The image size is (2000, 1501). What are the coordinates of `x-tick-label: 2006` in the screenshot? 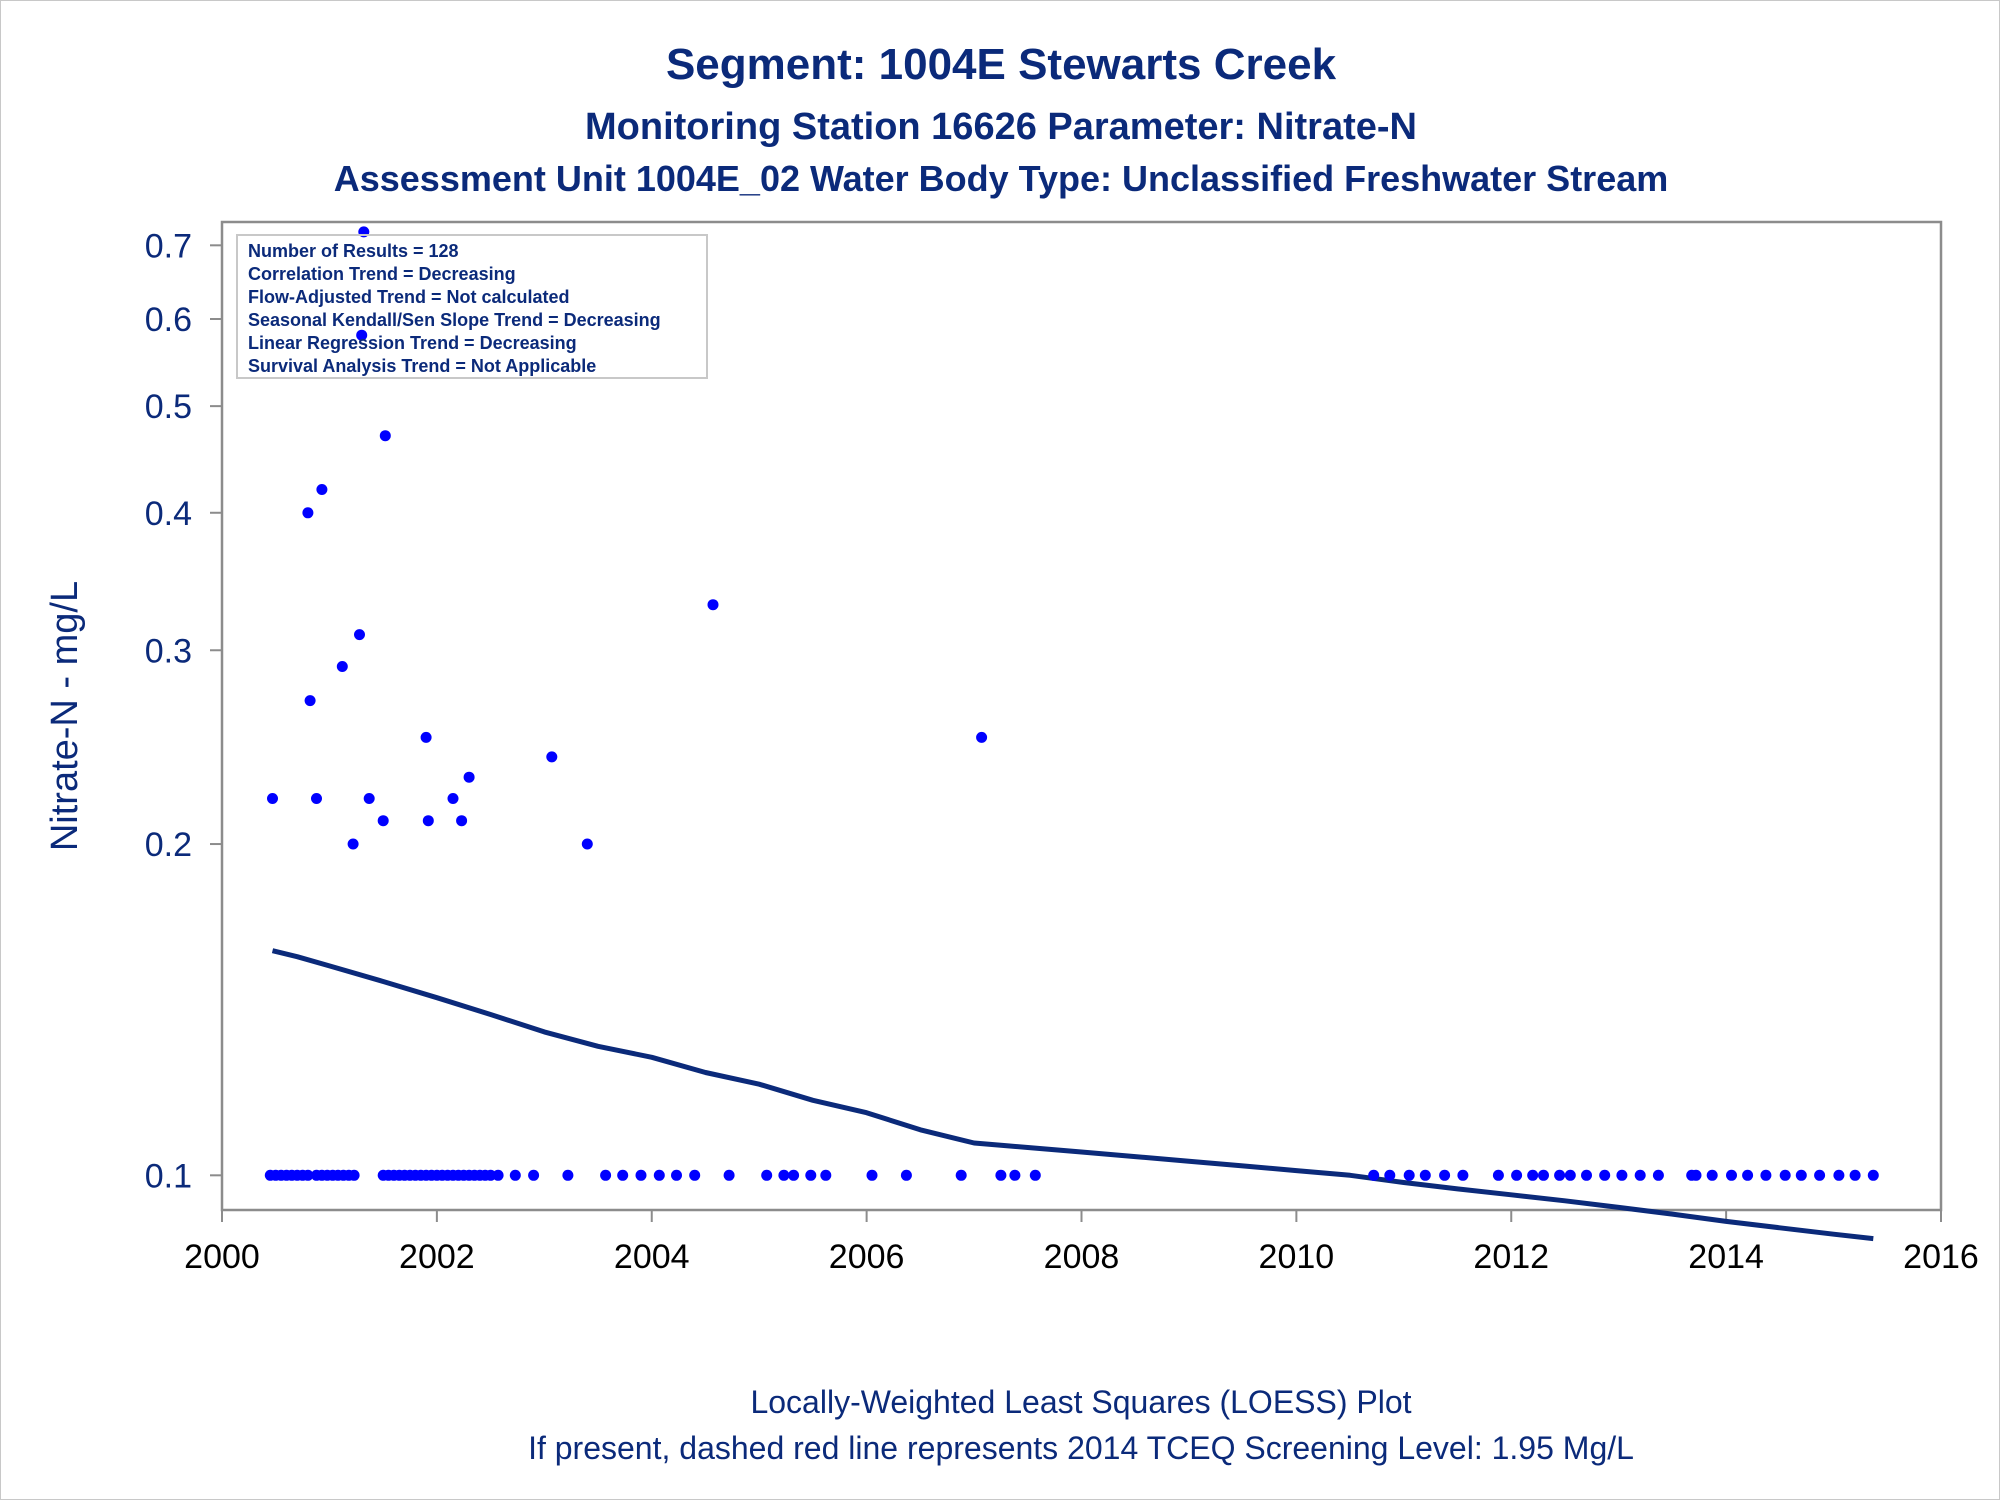 It's located at (867, 1257).